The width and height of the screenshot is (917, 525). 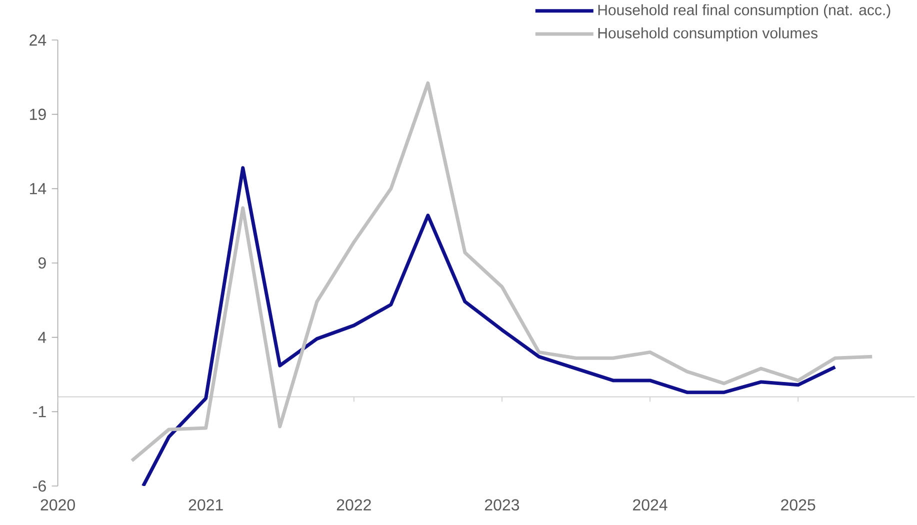 I want to click on x-tick-label: 2021, so click(x=205, y=505).